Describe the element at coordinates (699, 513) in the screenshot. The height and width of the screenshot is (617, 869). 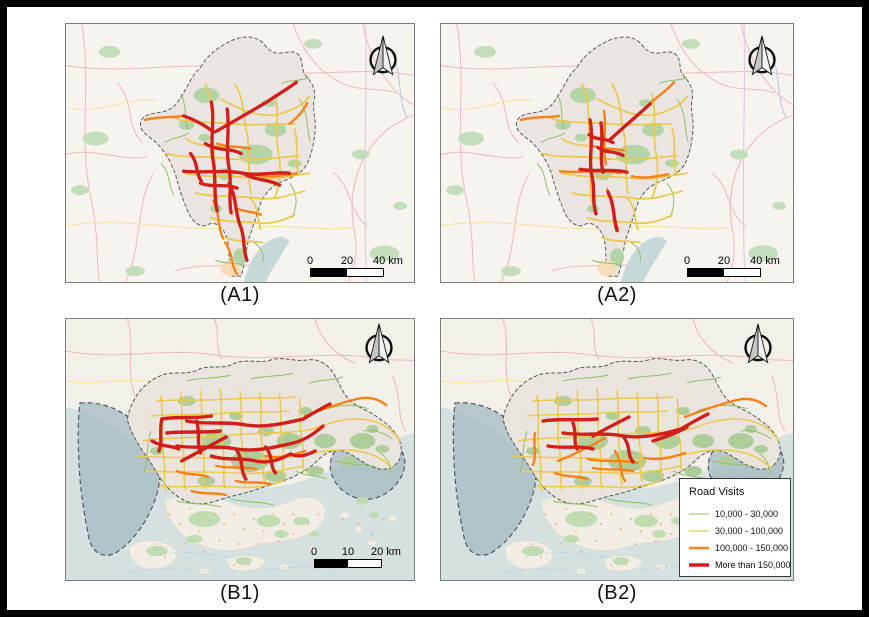
I see `legend-swatch-green-line` at that location.